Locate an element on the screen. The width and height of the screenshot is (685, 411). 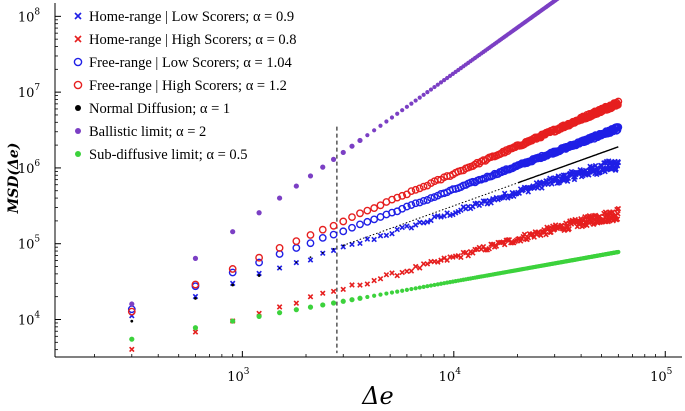
legend-entry: Normal Diffusion; α = 1 is located at coordinates (152, 109).